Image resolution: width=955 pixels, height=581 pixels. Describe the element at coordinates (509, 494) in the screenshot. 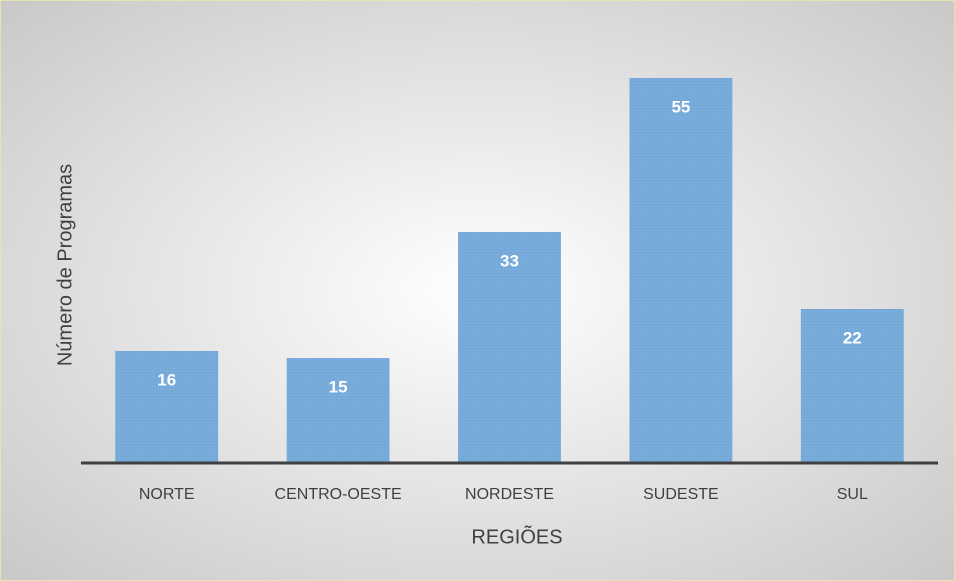

I see `x-tick-label: NORDESTE` at that location.